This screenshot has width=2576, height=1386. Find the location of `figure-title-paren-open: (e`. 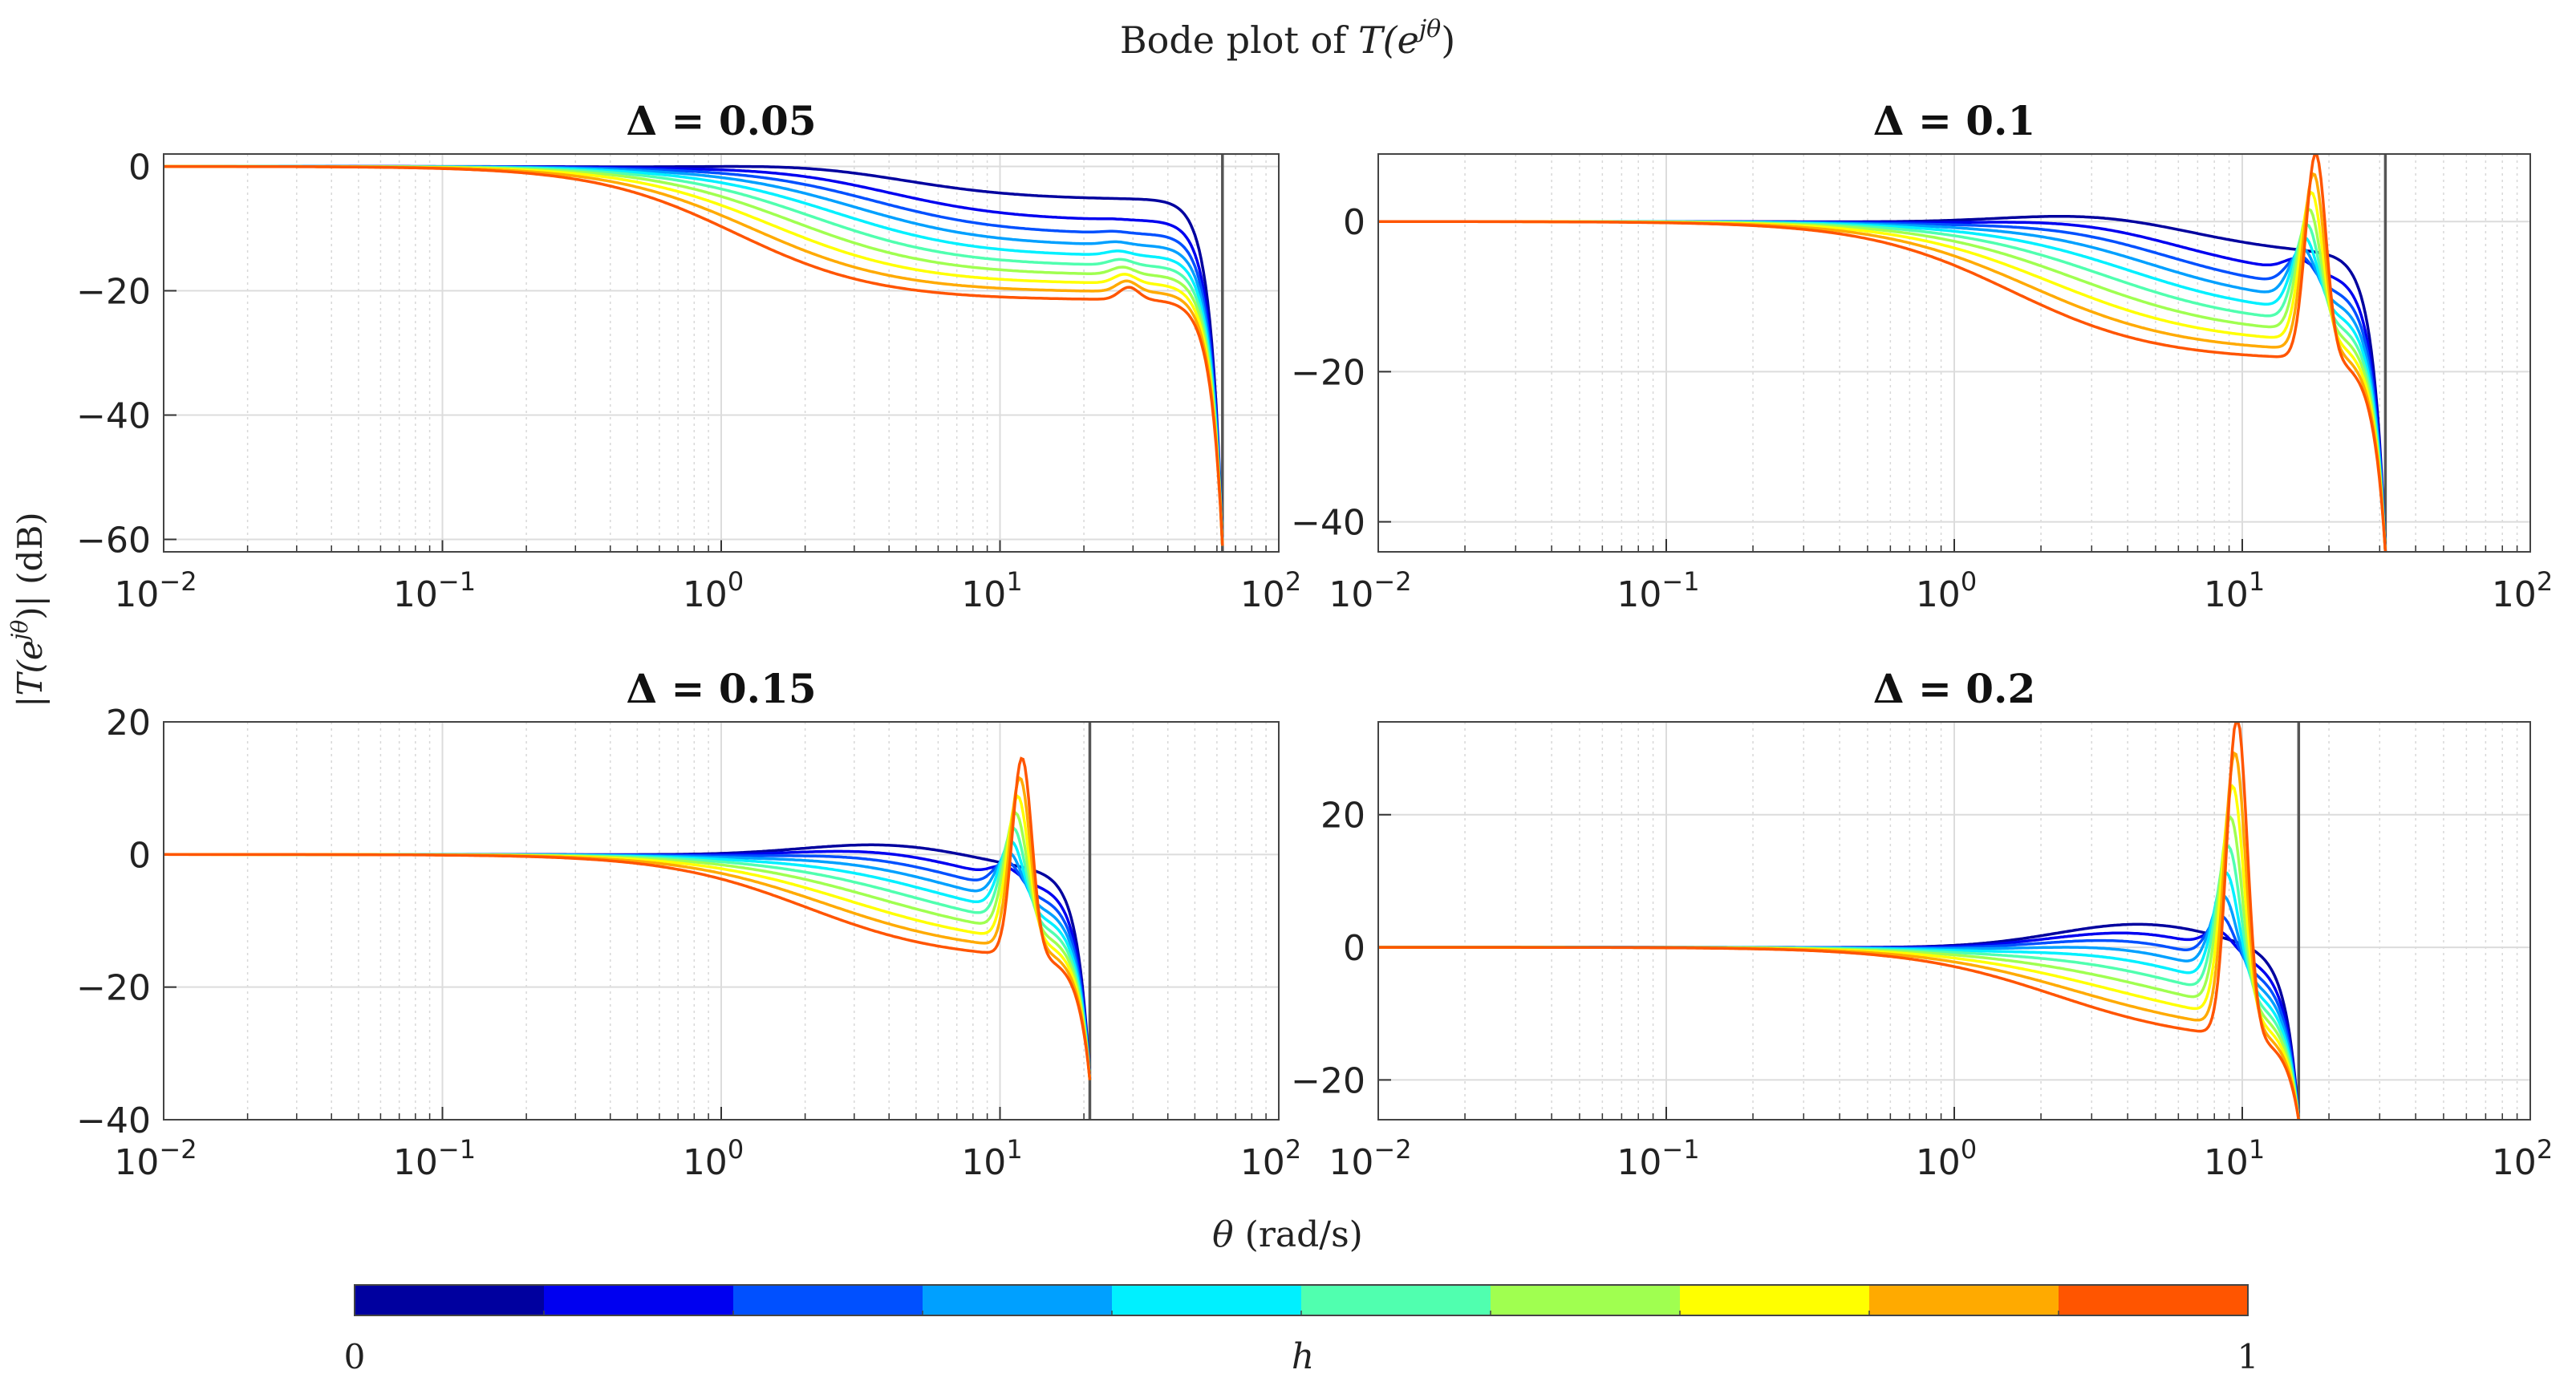

figure-title-paren-open: (e is located at coordinates (1401, 40).